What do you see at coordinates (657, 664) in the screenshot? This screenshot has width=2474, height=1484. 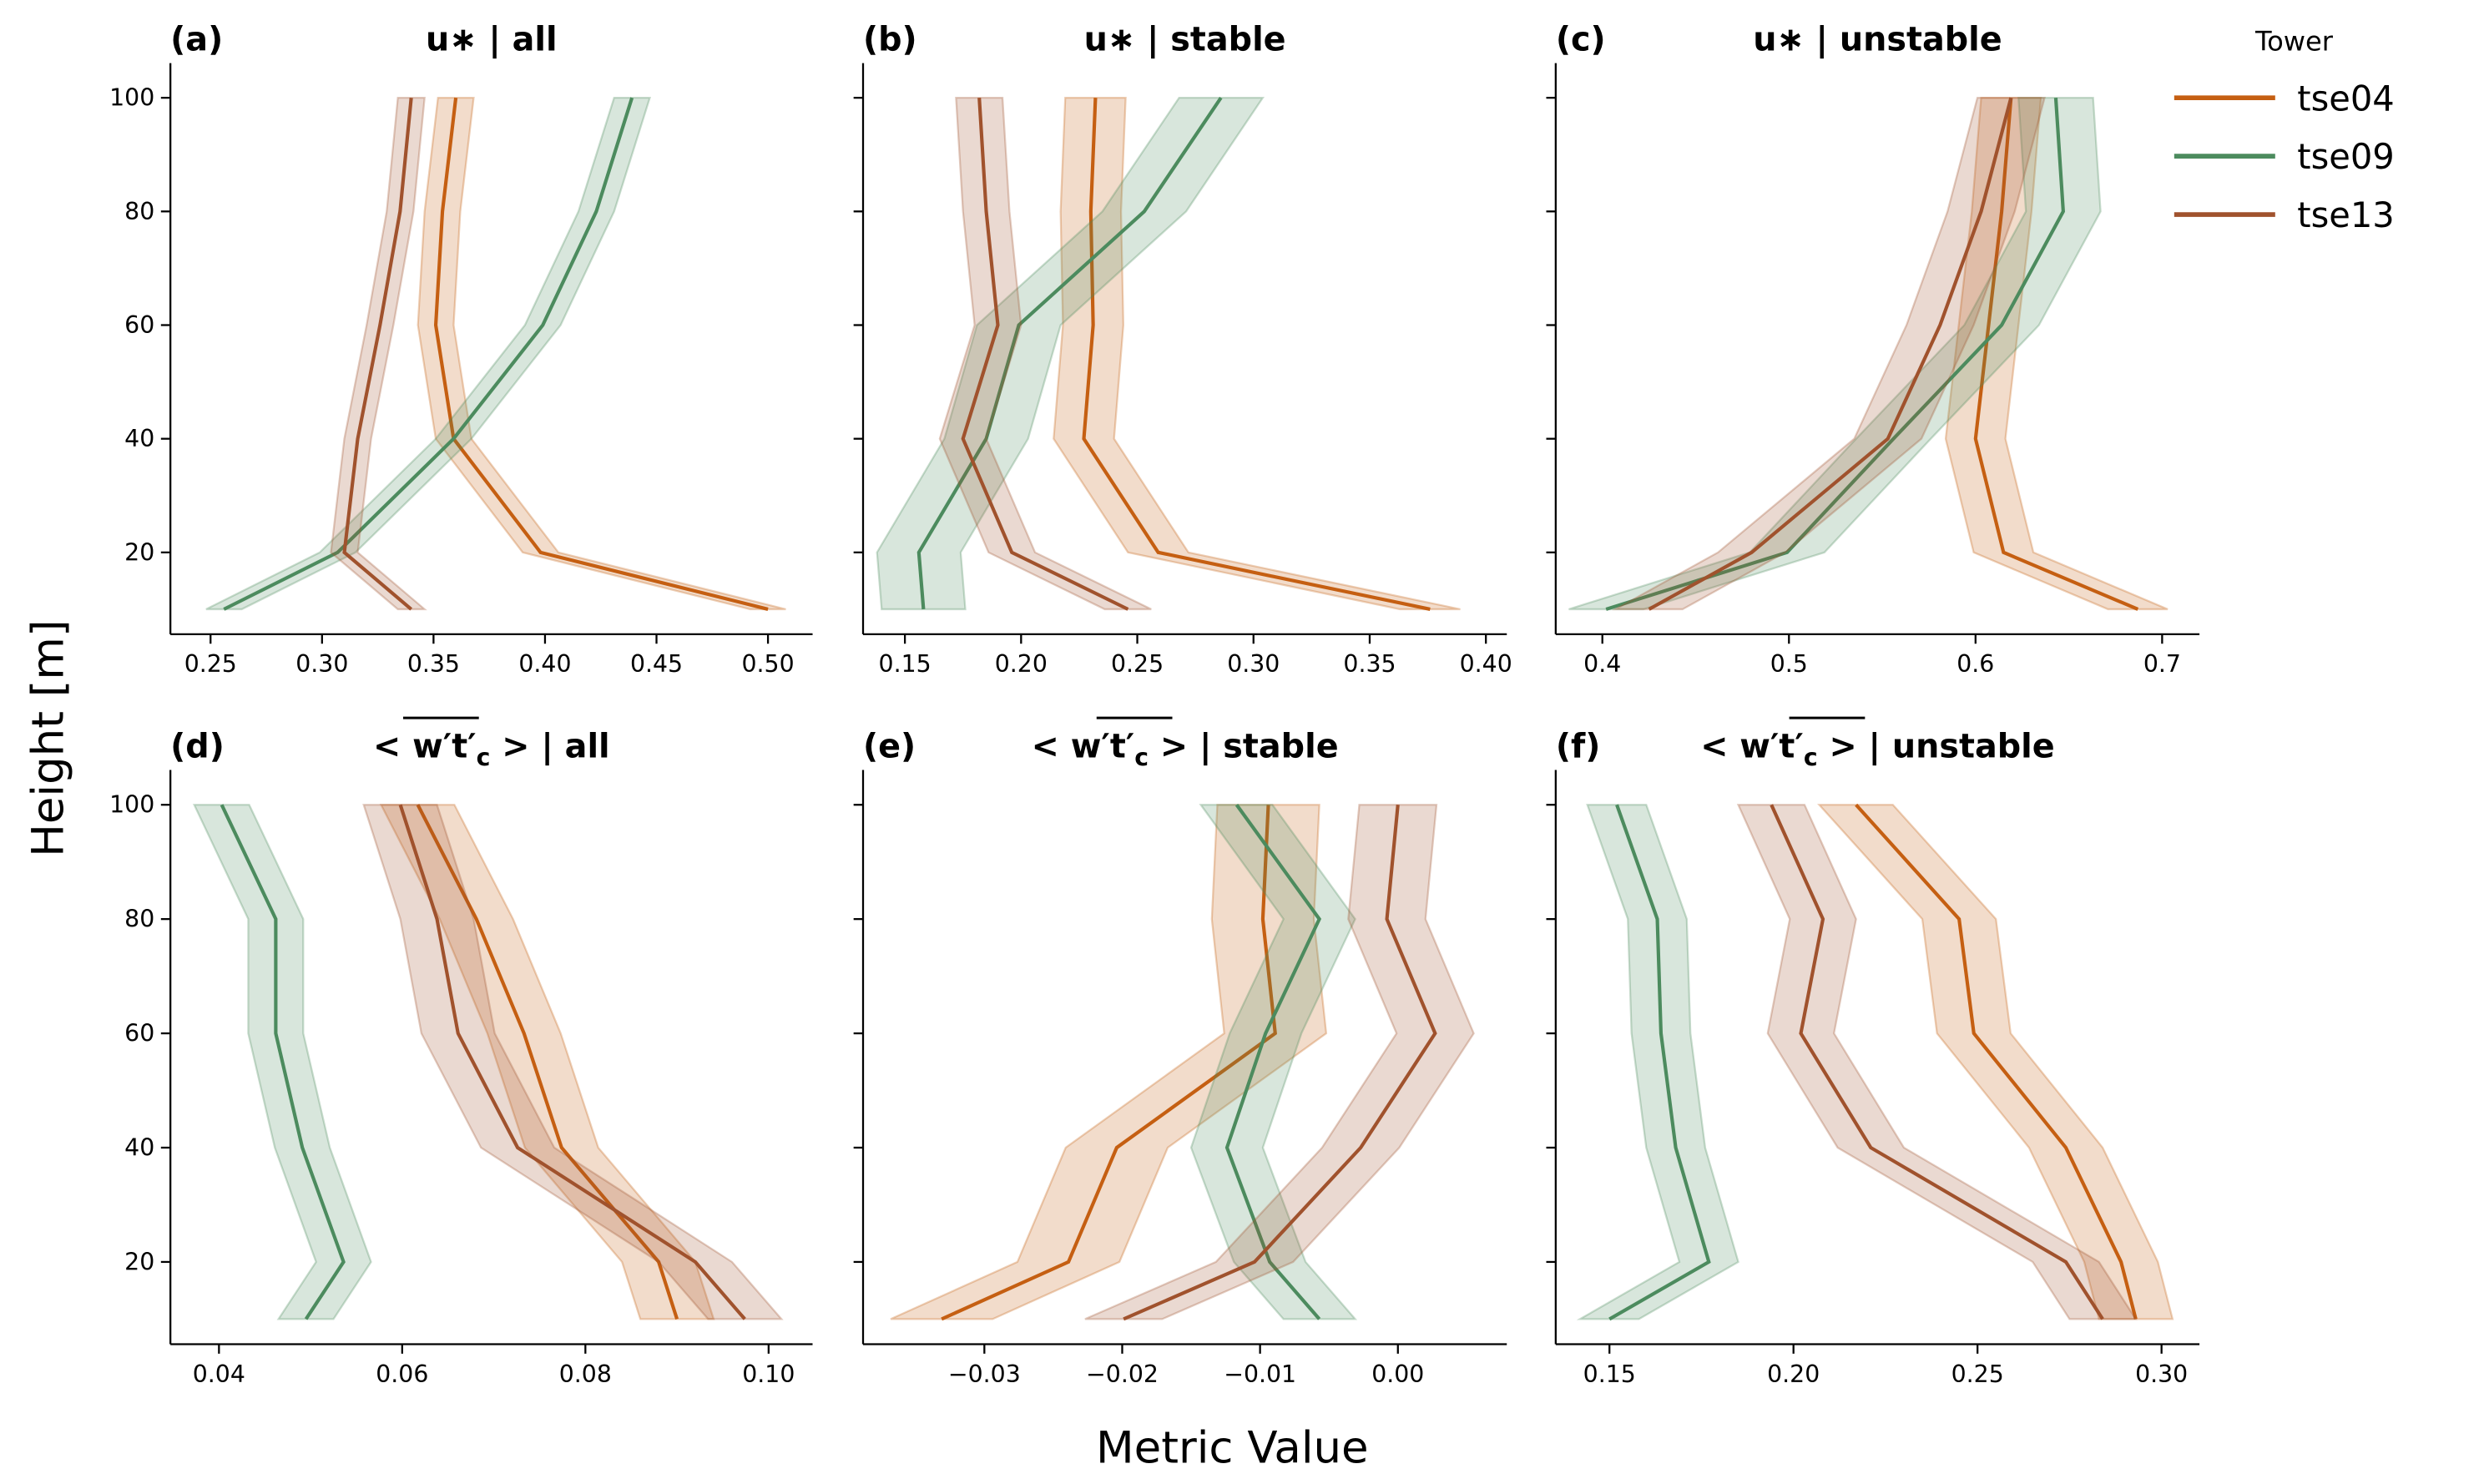 I see `x-tick-label: 0.45` at bounding box center [657, 664].